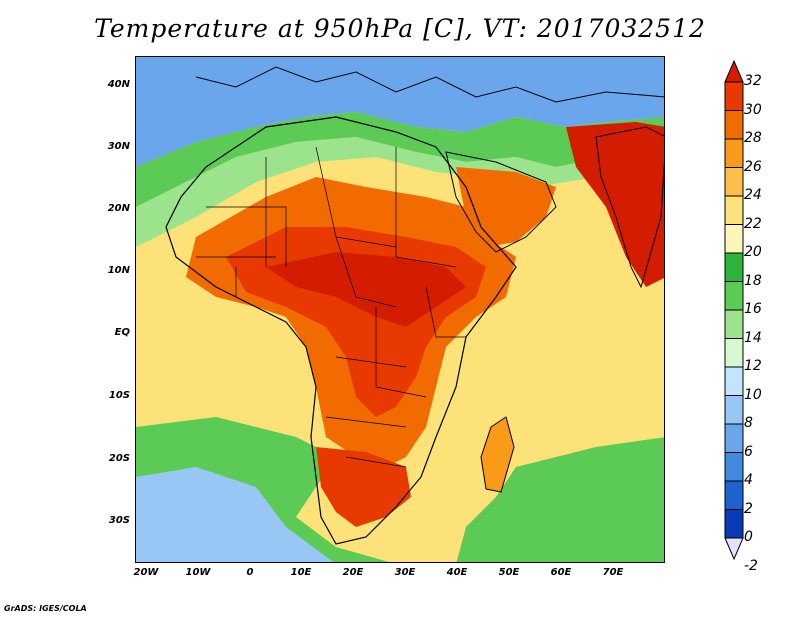 This screenshot has height=618, width=800. I want to click on india-hot, so click(615, 204).